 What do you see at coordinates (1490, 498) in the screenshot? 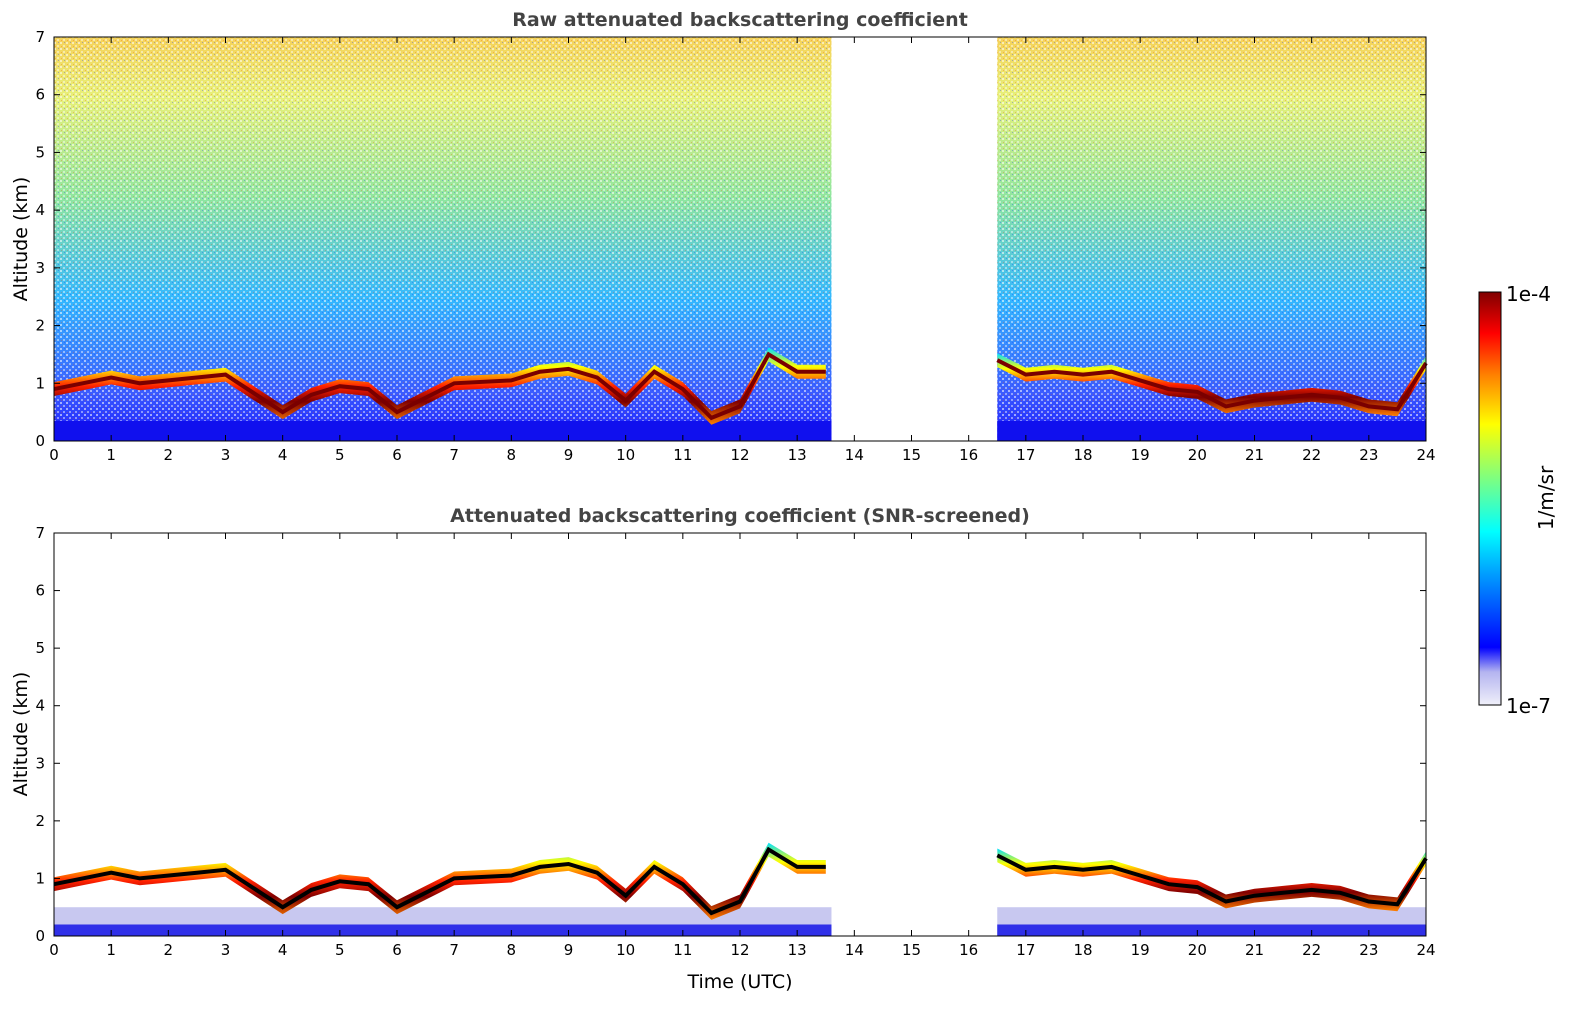
I see `colorbar-gradient` at bounding box center [1490, 498].